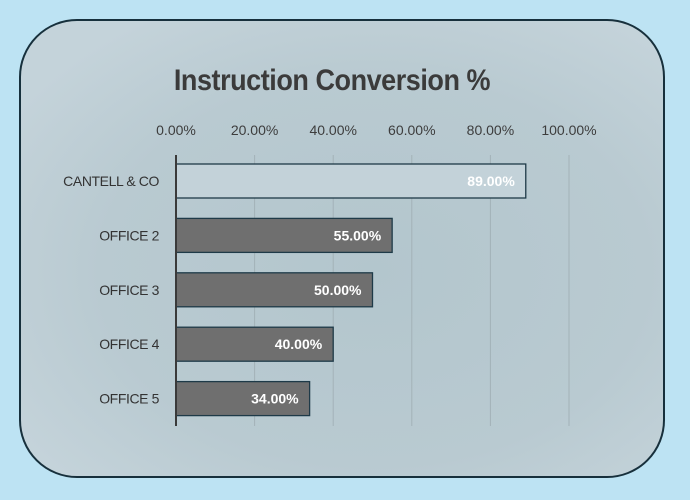 Image resolution: width=690 pixels, height=500 pixels. What do you see at coordinates (275, 399) in the screenshot?
I see `data-label: 34.00%` at bounding box center [275, 399].